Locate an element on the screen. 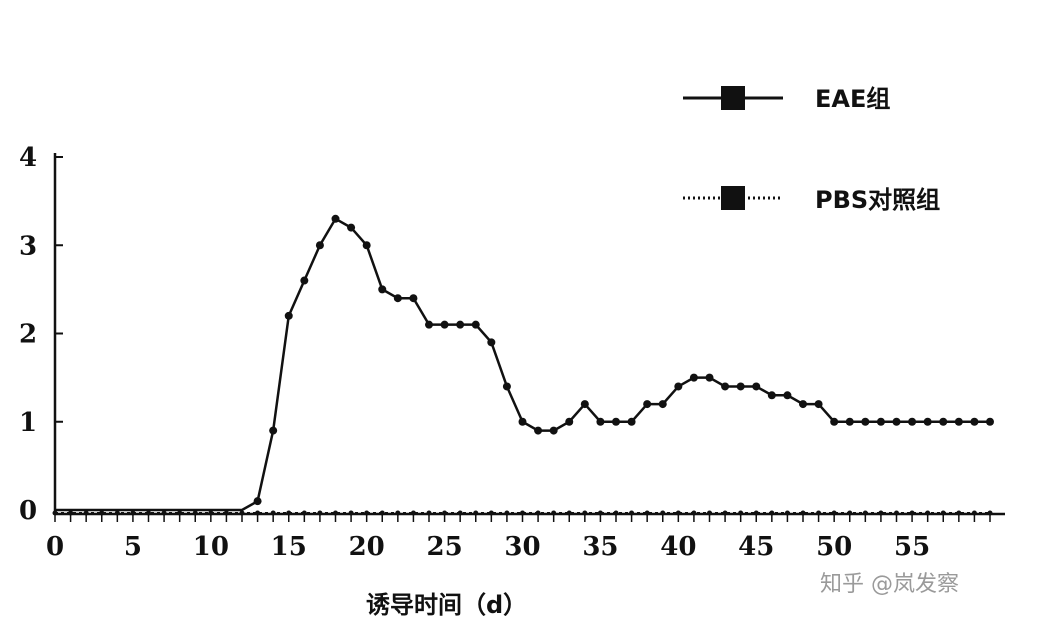  y-tick-label: 1 is located at coordinates (28, 423).